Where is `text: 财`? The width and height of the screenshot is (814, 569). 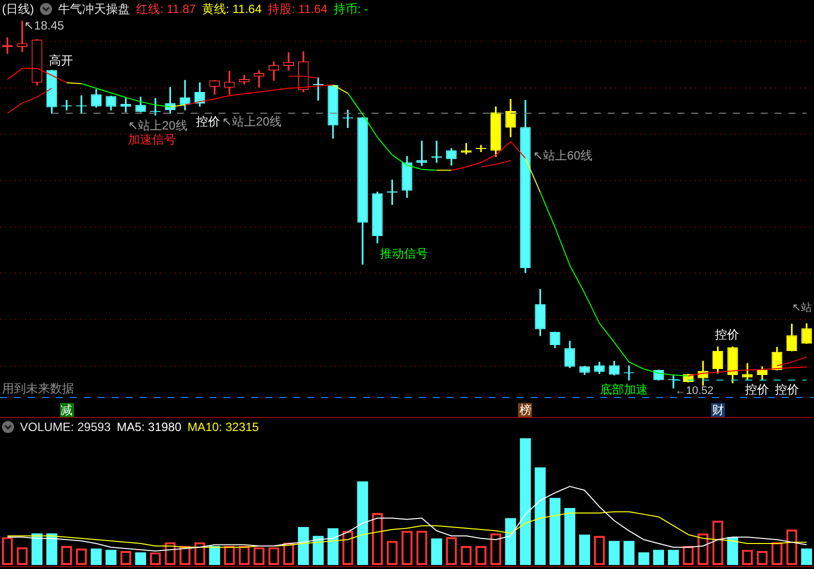 text: 财 is located at coordinates (717, 410).